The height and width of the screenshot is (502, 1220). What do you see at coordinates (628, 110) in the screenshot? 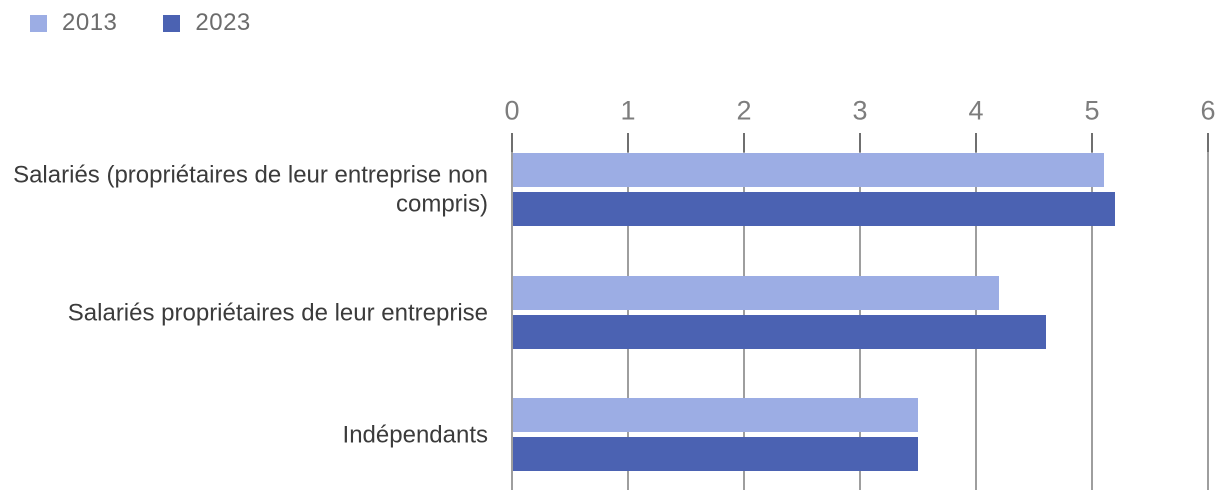
I see `x-axis-tick-label: 1` at bounding box center [628, 110].